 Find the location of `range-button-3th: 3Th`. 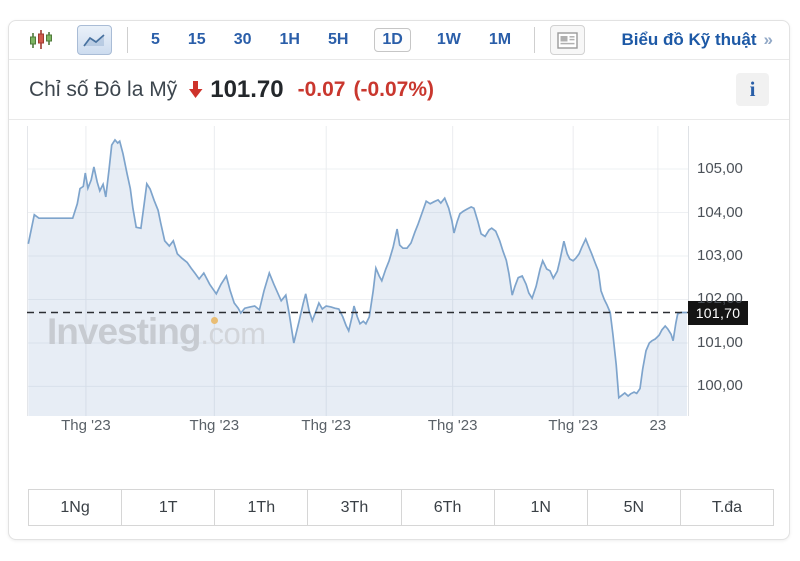

range-button-3th: 3Th is located at coordinates (353, 507).